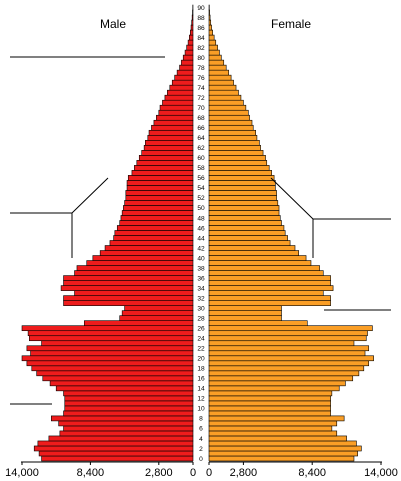  What do you see at coordinates (201, 88) in the screenshot?
I see `age-tick-label: 74` at bounding box center [201, 88].